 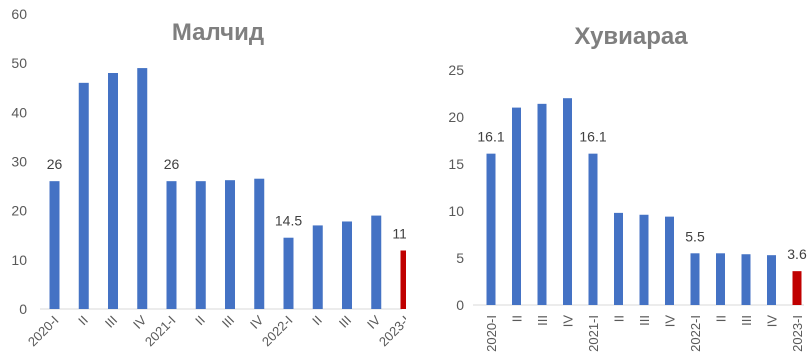 I want to click on y-tick-label: 25, so click(x=456, y=70).